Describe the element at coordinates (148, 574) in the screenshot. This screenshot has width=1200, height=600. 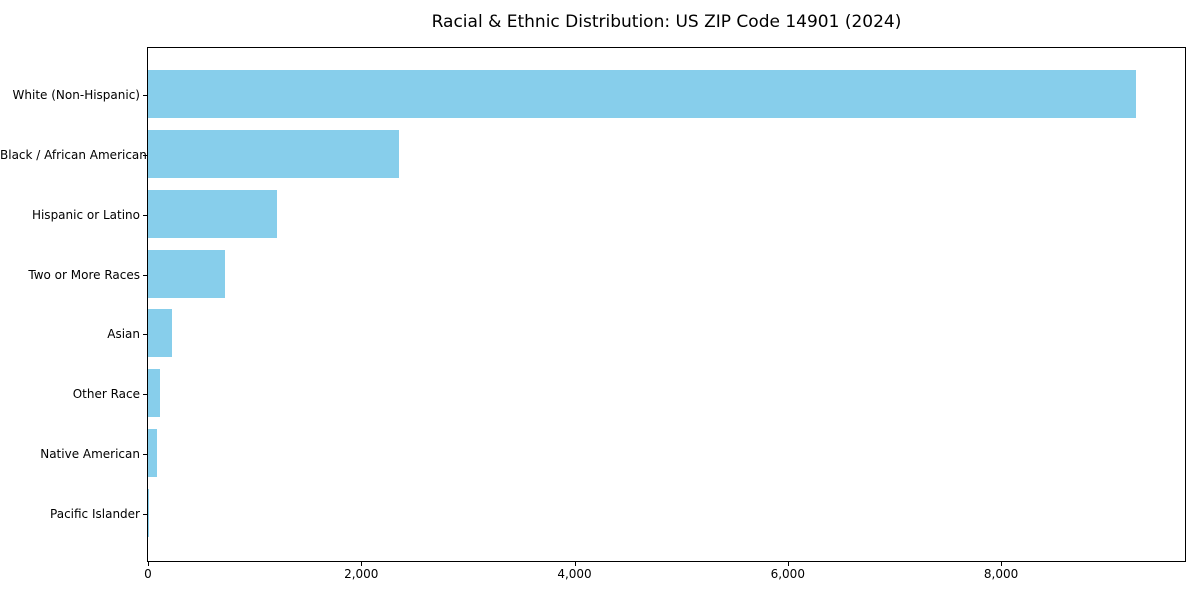
I see `x-tick-label: 0` at that location.